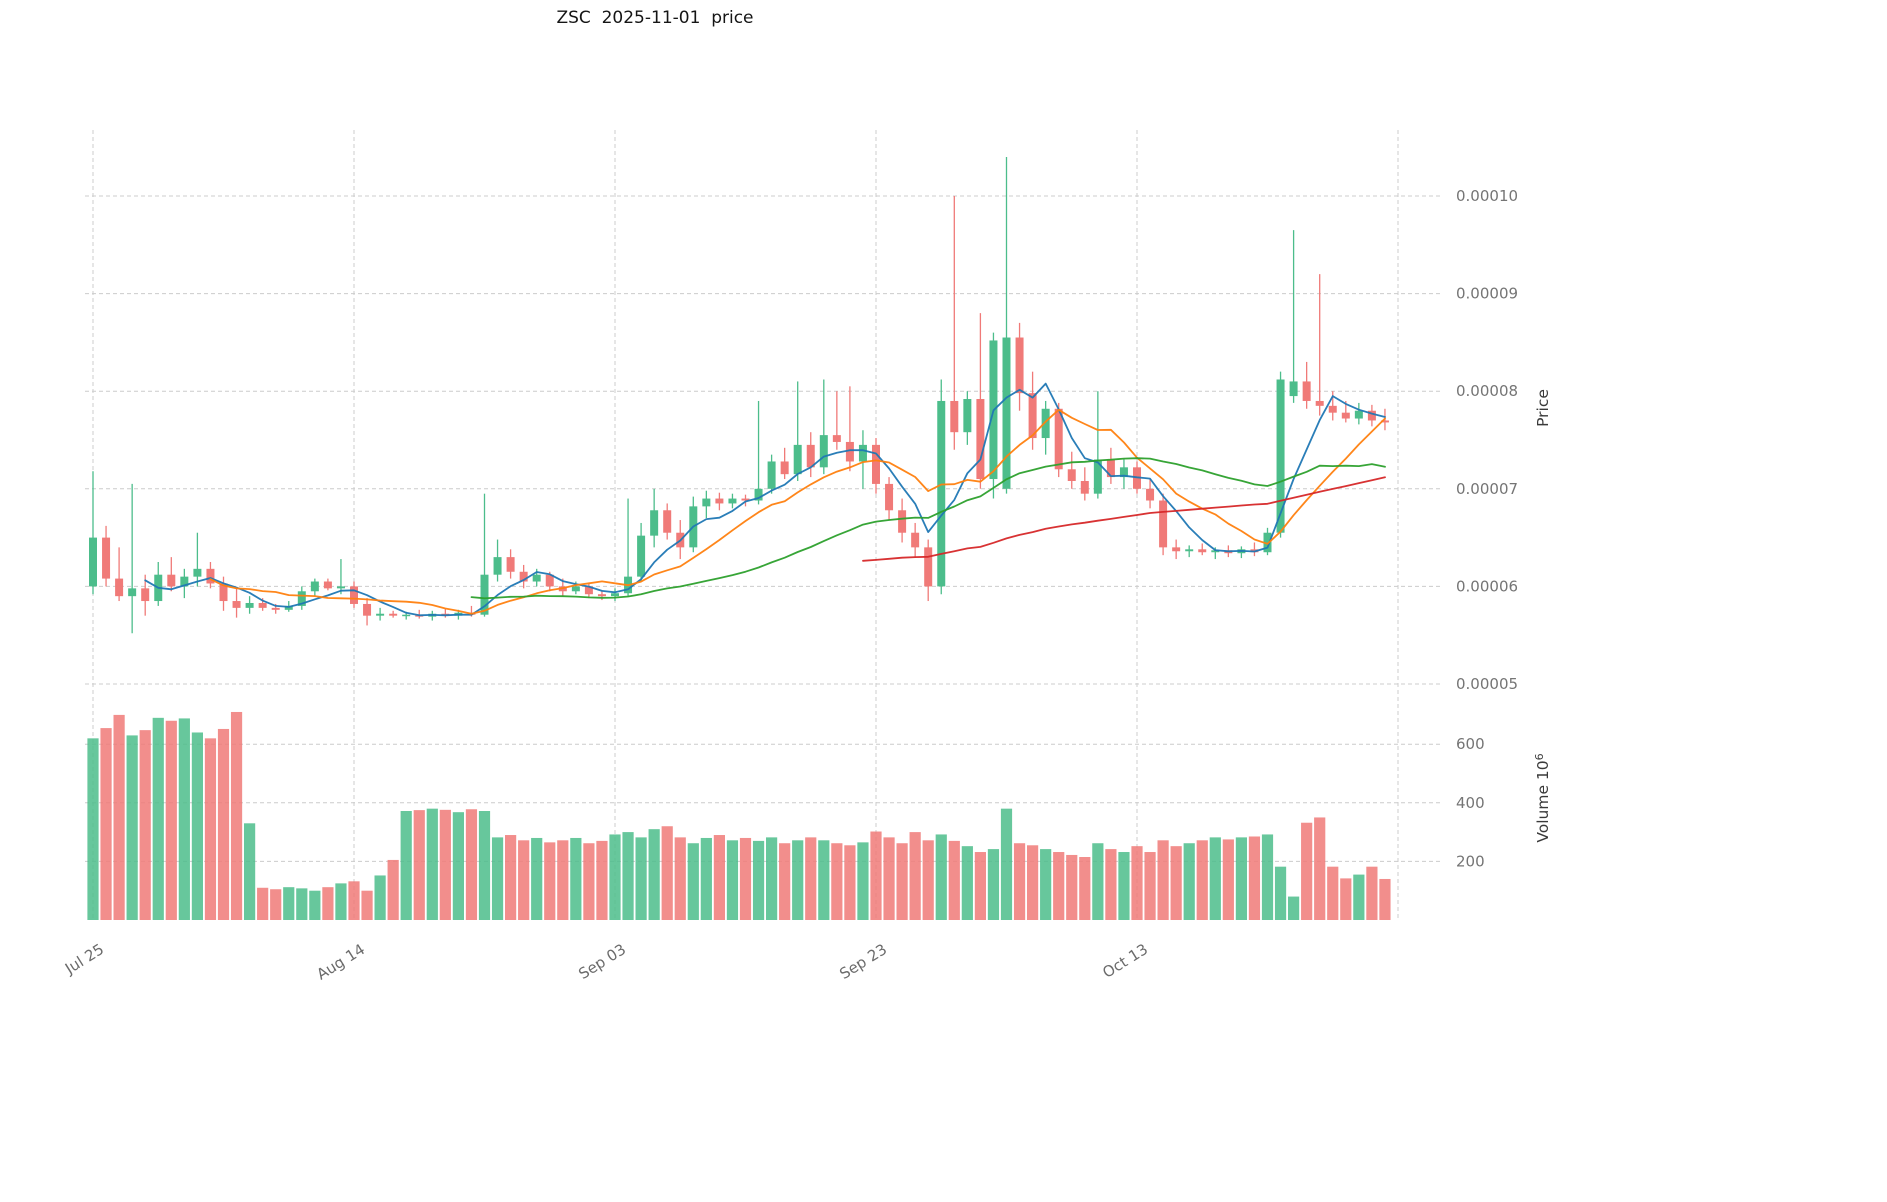 The height and width of the screenshot is (1202, 1887). Describe the element at coordinates (1487, 196) in the screenshot. I see `price-tick-label: 0.00010` at that location.